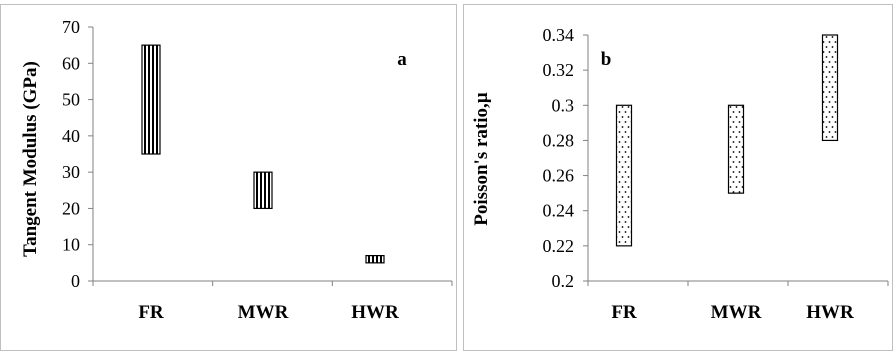  What do you see at coordinates (71, 100) in the screenshot?
I see `y-tick-label: 50` at bounding box center [71, 100].